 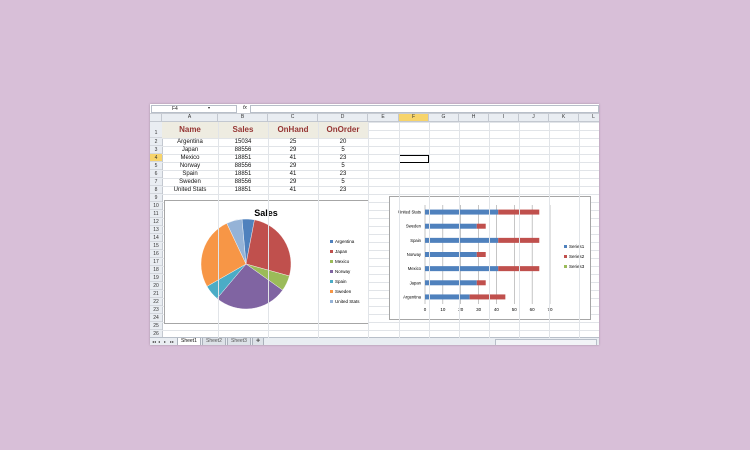 I want to click on sheet-nav-icon: ◂◂, so click(x=154, y=341).